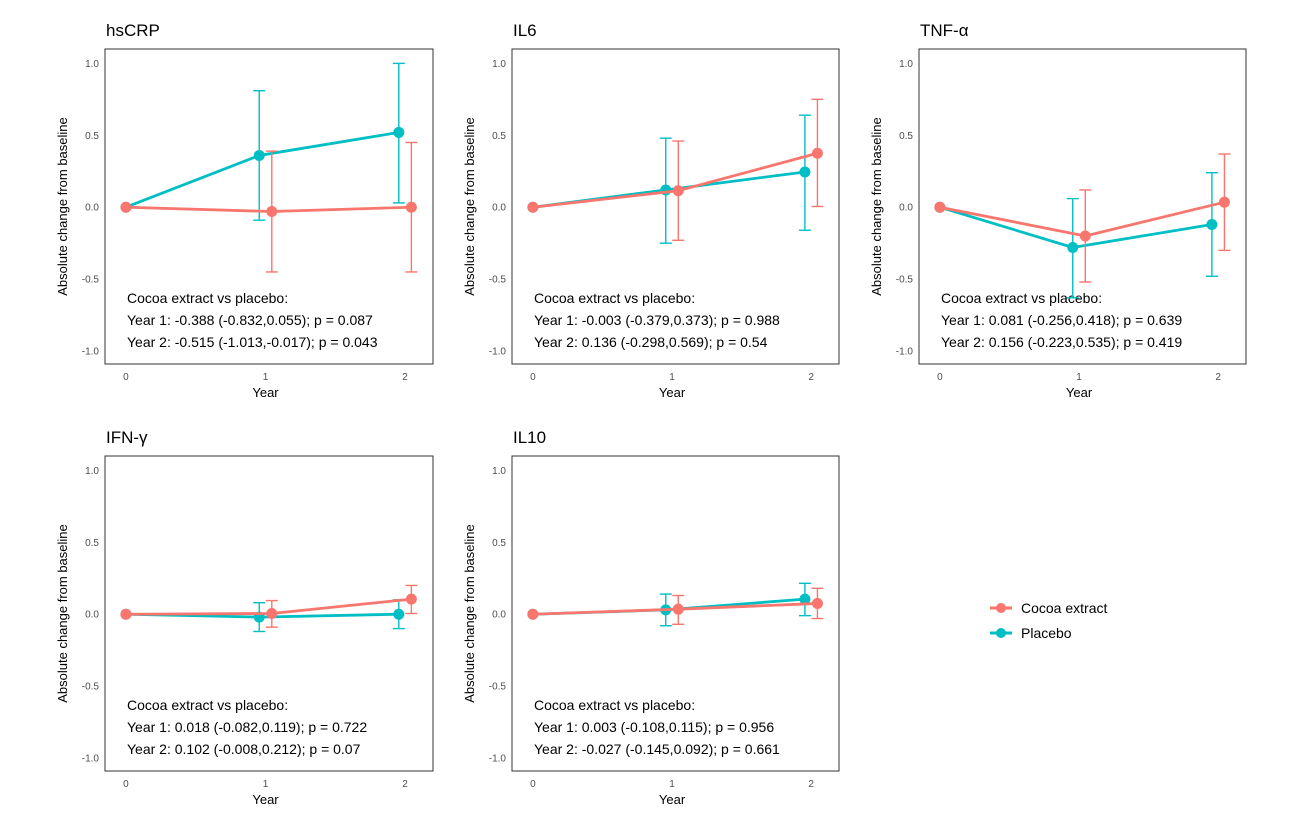 Image resolution: width=1302 pixels, height=830 pixels. What do you see at coordinates (1001, 633) in the screenshot?
I see `legend-marker-placebo` at bounding box center [1001, 633].